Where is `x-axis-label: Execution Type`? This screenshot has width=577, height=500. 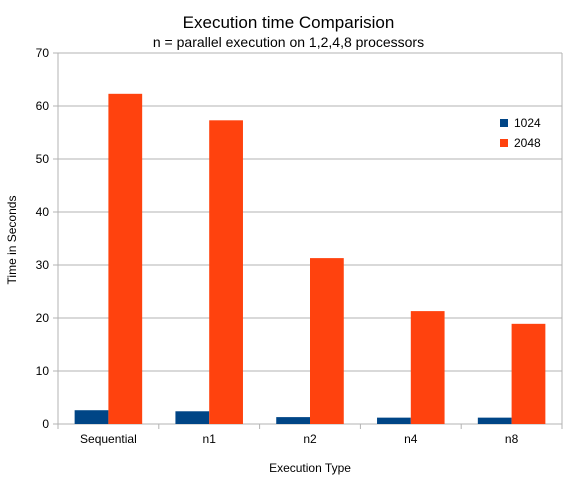 x-axis-label: Execution Type is located at coordinates (310, 468).